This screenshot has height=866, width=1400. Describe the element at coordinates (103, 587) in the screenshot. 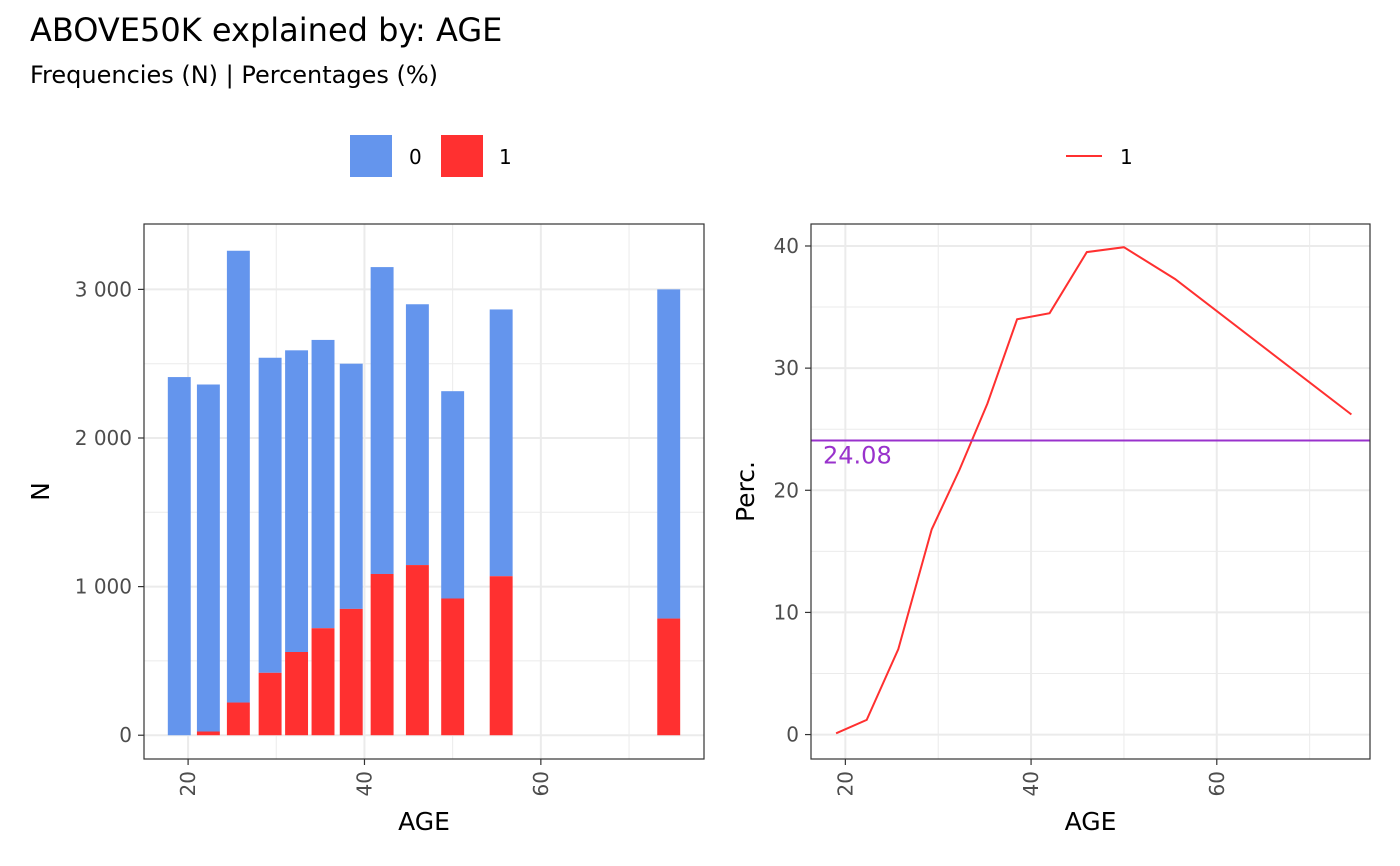

I see `y-tick-label: 1 000` at that location.